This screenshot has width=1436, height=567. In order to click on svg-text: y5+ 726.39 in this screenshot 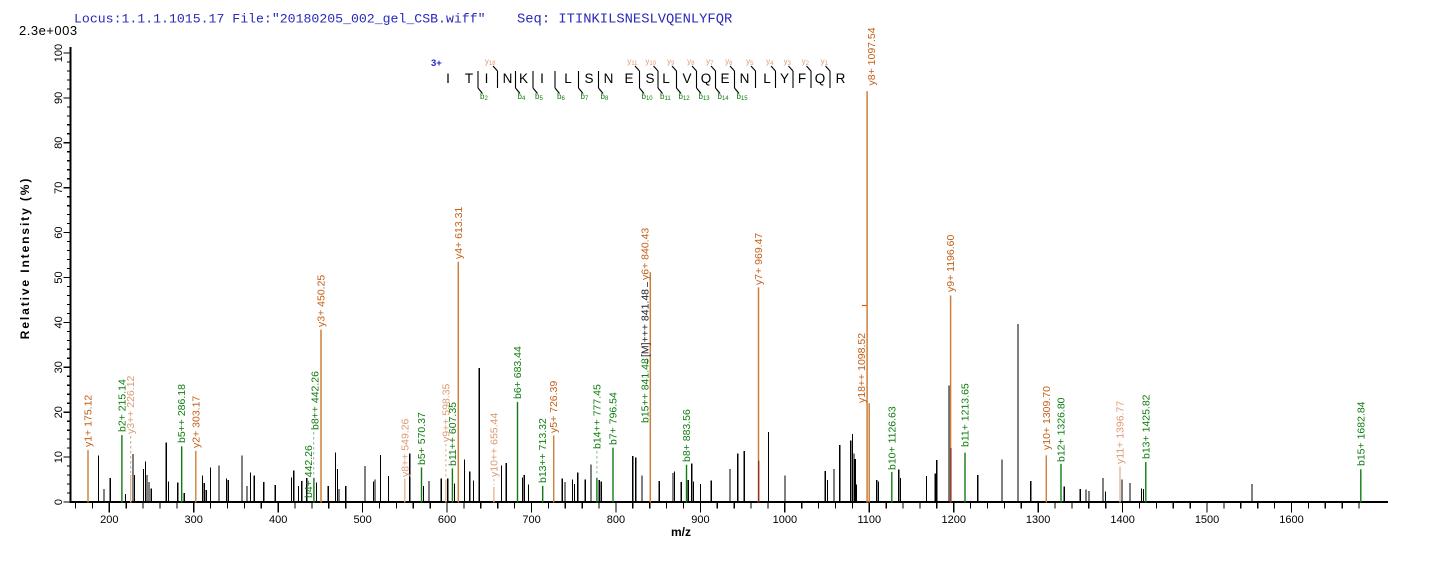, I will do `click(554, 407)`.